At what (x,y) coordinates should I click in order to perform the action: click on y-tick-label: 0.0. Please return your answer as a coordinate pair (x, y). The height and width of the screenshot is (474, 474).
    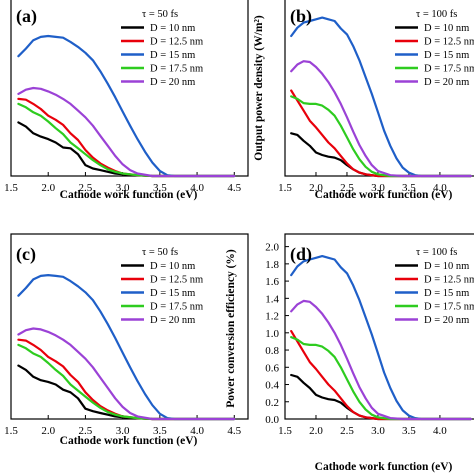
    Looking at the image, I should click on (272, 420).